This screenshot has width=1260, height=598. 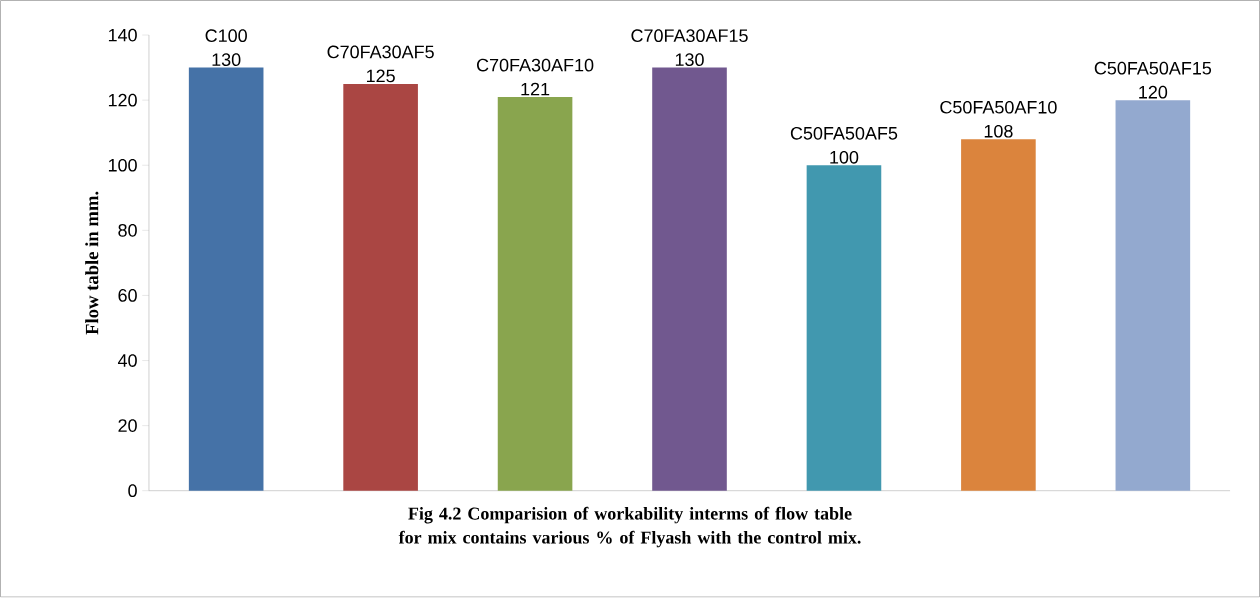 What do you see at coordinates (1153, 92) in the screenshot?
I see `data-label: 120` at bounding box center [1153, 92].